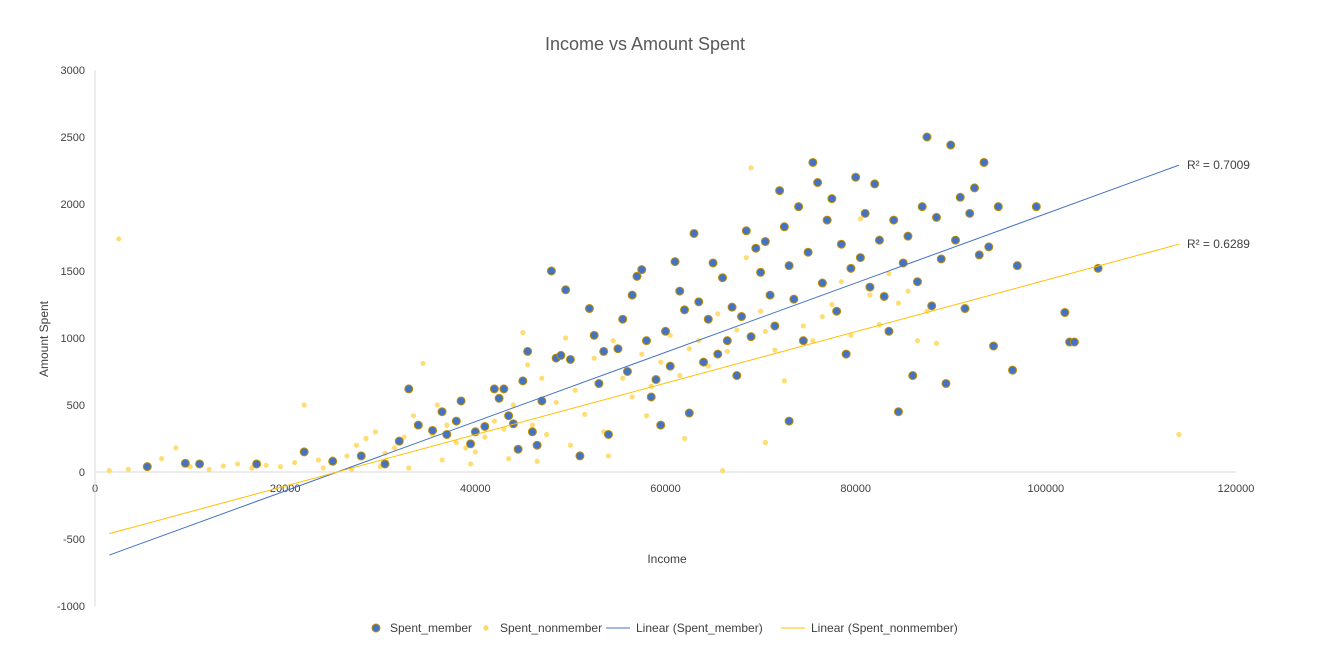 The height and width of the screenshot is (660, 1344). I want to click on legend-item: Spent_nonmember, so click(542, 628).